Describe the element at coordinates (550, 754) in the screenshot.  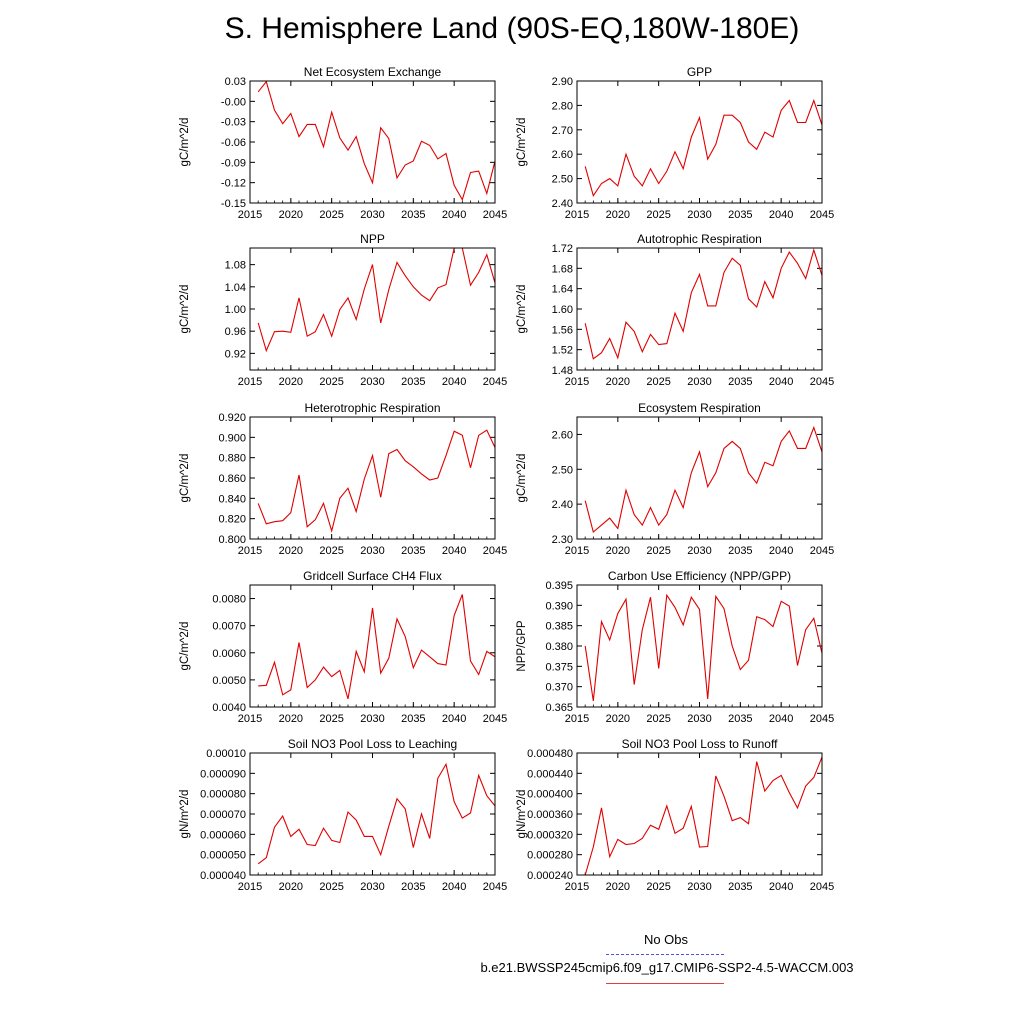
I see `y-tick-label: 0.000480` at that location.